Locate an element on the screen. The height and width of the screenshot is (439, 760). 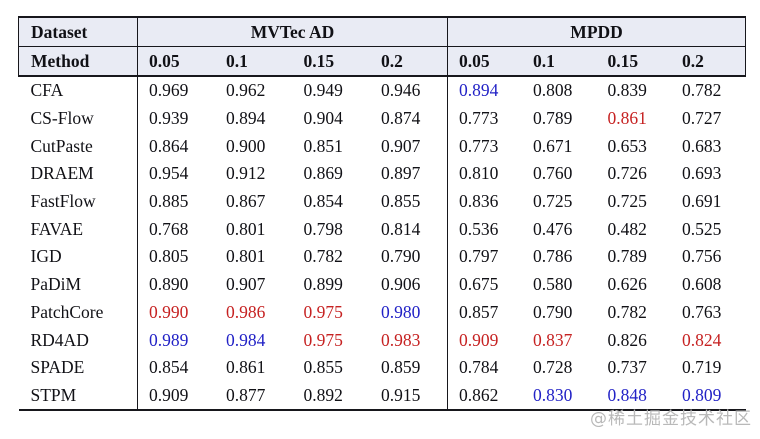
score-cell: 0.839 is located at coordinates (627, 90).